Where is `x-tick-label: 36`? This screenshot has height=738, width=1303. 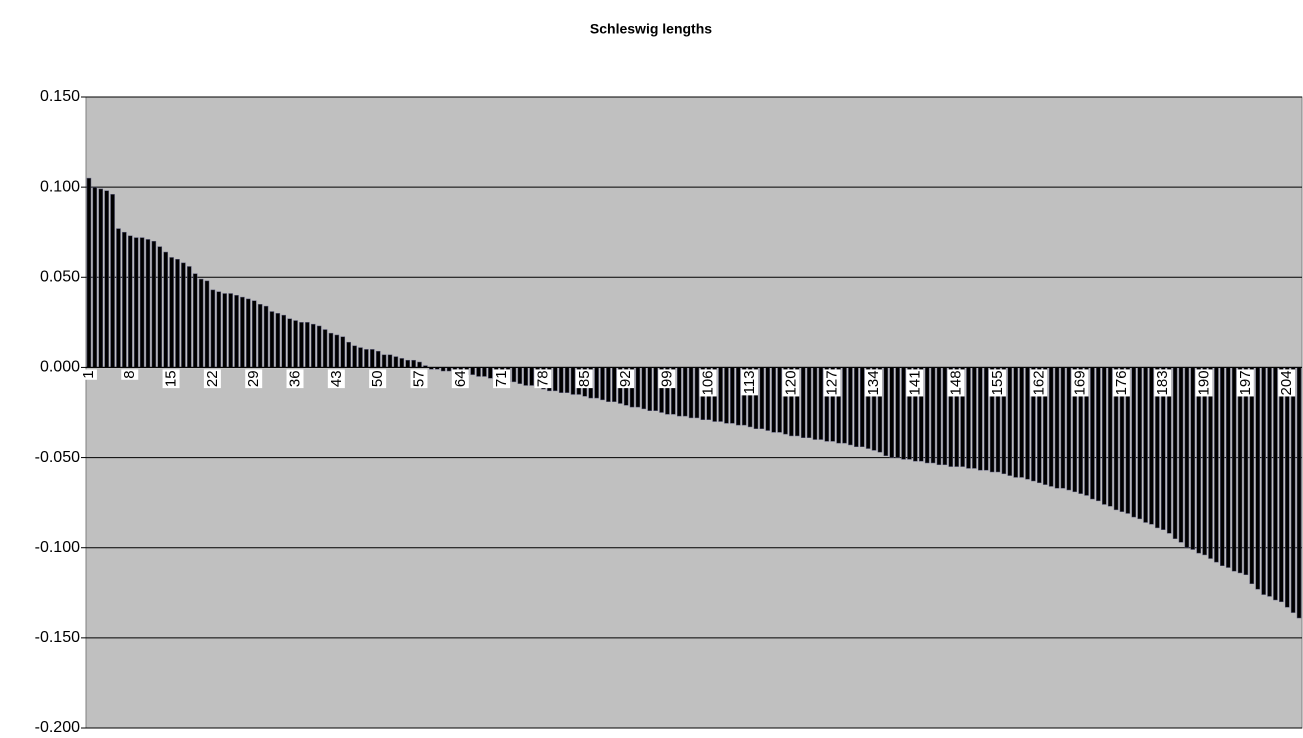
x-tick-label: 36 is located at coordinates (295, 378).